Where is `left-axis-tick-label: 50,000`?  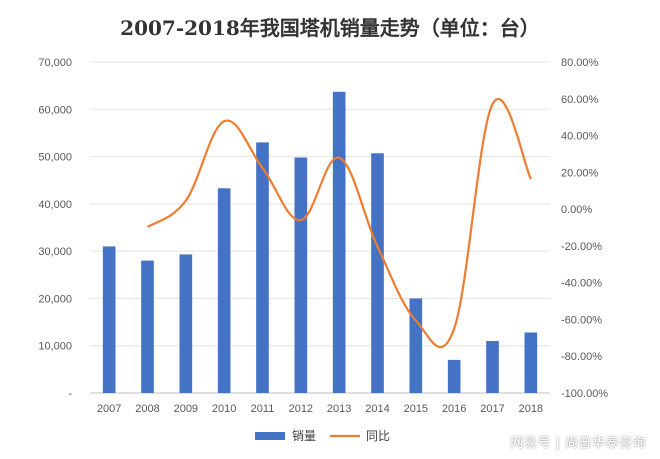 left-axis-tick-label: 50,000 is located at coordinates (55, 158).